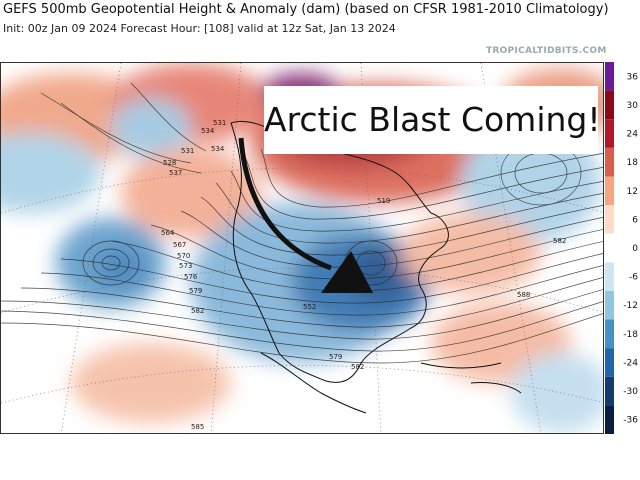 This screenshot has width=640, height=480. What do you see at coordinates (546, 51) in the screenshot?
I see `site-credit: TROPICALTIDBITS.COM` at bounding box center [546, 51].